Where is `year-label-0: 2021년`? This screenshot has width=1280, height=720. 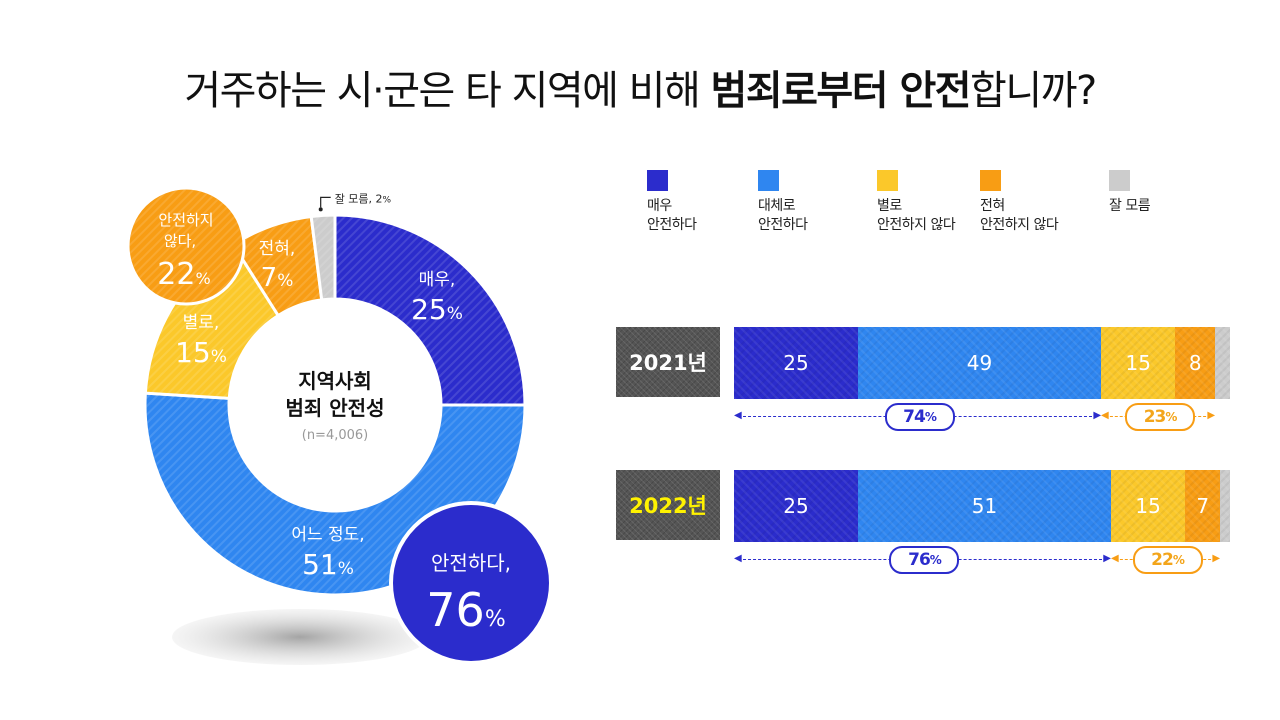
year-label-0: 2021년 is located at coordinates (668, 362).